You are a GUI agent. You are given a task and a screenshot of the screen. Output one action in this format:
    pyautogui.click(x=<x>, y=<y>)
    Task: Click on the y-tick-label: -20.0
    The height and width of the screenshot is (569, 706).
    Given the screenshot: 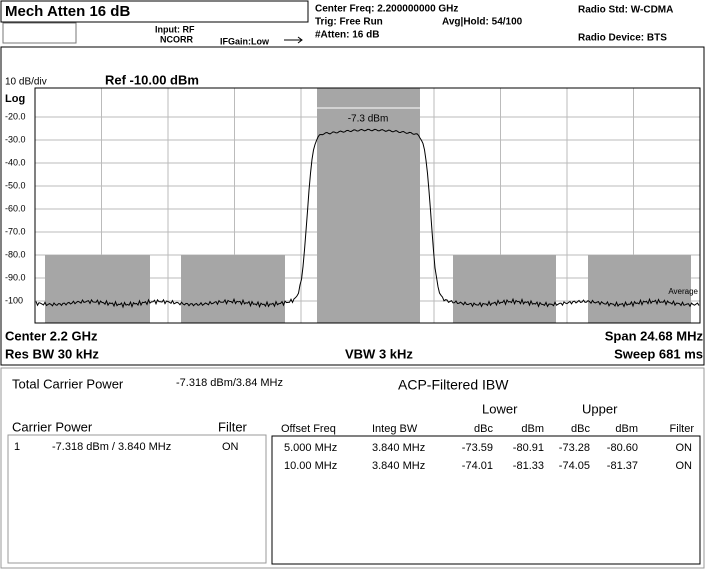 What is the action you would take?
    pyautogui.click(x=15, y=116)
    